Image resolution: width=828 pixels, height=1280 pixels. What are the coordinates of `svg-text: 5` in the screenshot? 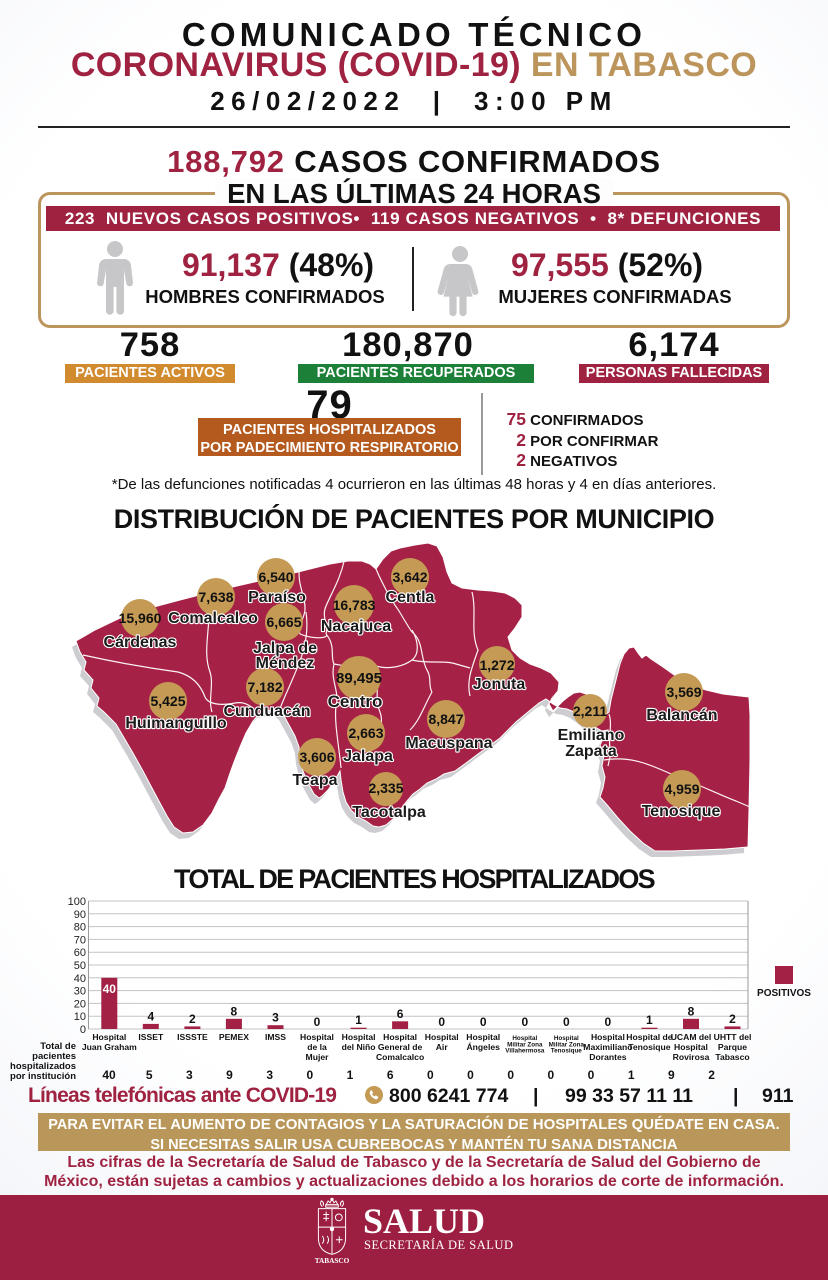 It's located at (149, 1075).